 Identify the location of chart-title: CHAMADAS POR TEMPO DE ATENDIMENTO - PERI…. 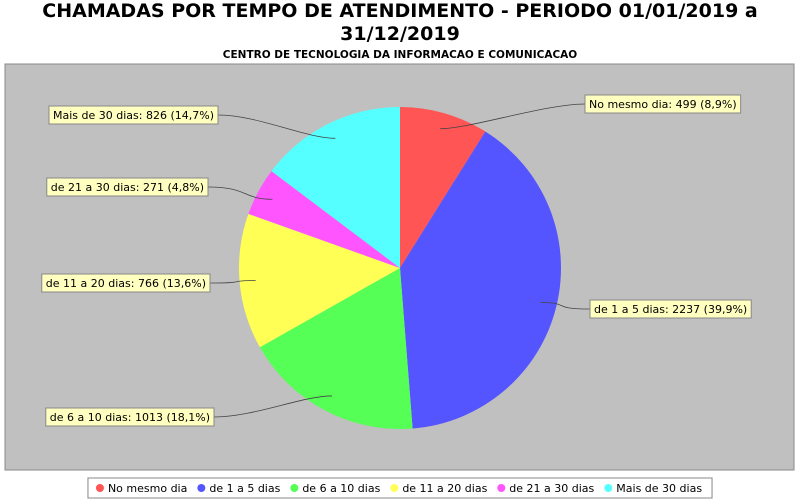
(400, 22).